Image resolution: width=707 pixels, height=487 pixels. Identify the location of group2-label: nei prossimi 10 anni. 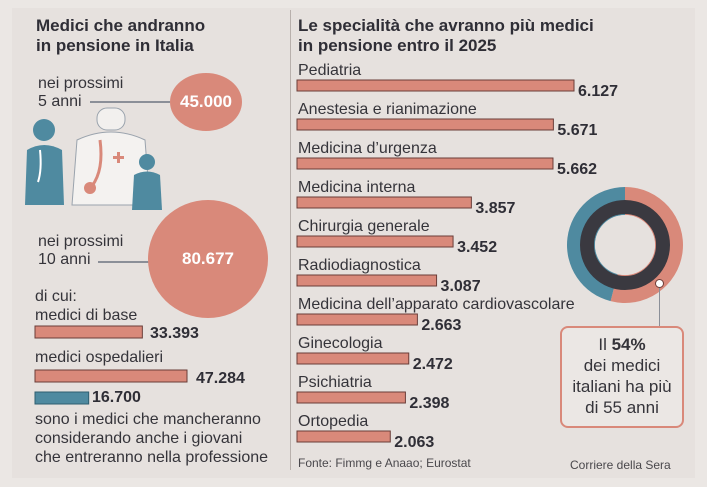
(80, 251).